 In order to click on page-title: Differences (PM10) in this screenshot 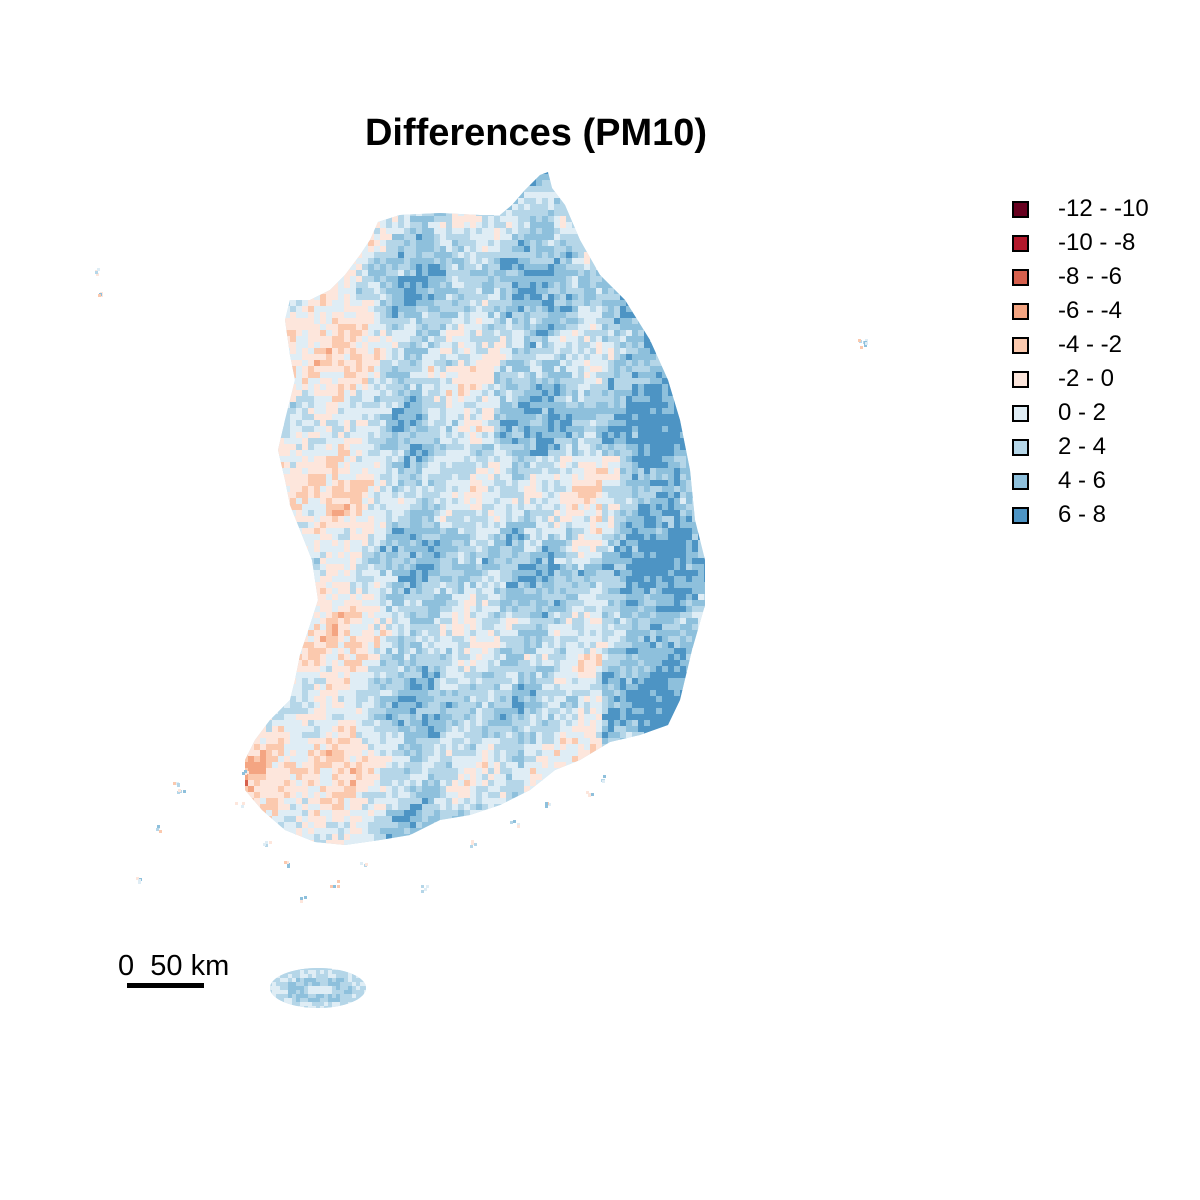, I will do `click(536, 133)`.